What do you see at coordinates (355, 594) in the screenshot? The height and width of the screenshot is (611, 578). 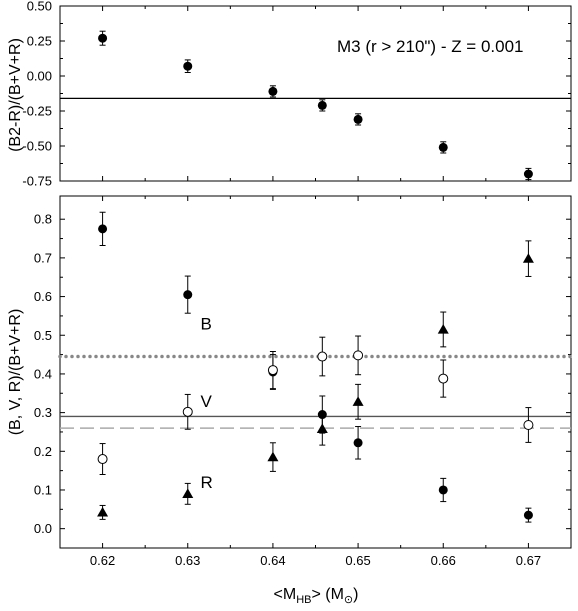 I see `x-label-end: )` at bounding box center [355, 594].